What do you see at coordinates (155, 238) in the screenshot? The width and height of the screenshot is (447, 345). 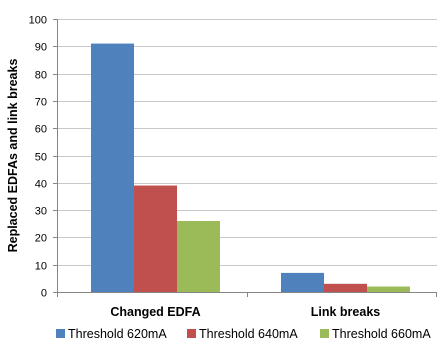 I see `bar-changed-edfa-threshold-640ma` at bounding box center [155, 238].